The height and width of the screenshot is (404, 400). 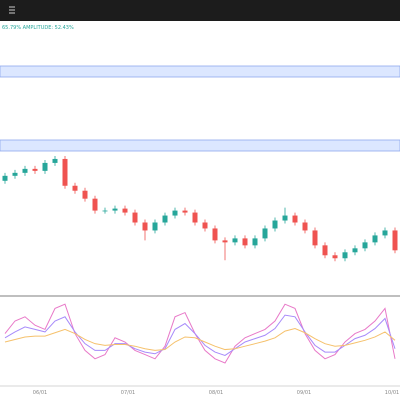 What do you see at coordinates (38, 28) in the screenshot?
I see `stats-text: 65.79% AMPLITUDE: 52.43%` at bounding box center [38, 28].